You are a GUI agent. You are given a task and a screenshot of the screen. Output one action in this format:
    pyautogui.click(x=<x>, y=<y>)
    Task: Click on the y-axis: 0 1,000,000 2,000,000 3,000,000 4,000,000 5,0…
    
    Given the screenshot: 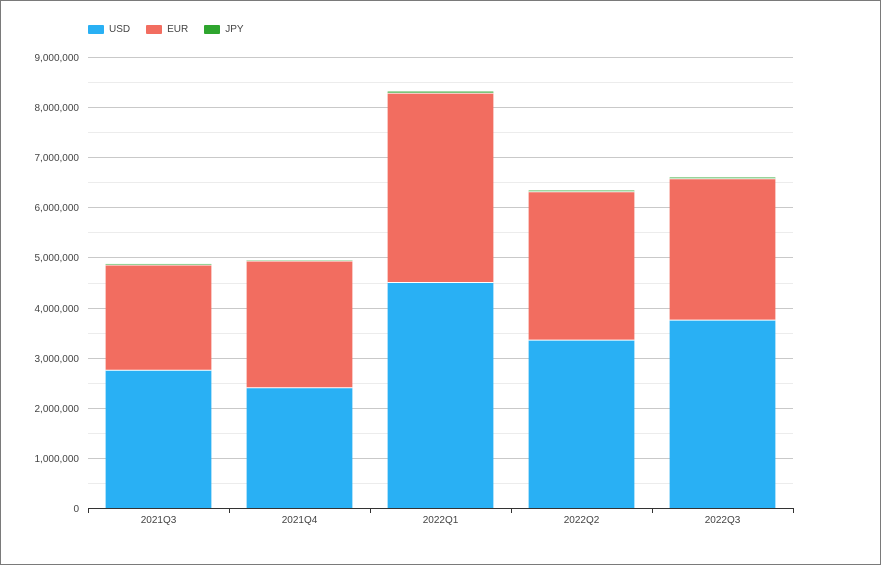 What is the action you would take?
    pyautogui.click(x=57, y=284)
    